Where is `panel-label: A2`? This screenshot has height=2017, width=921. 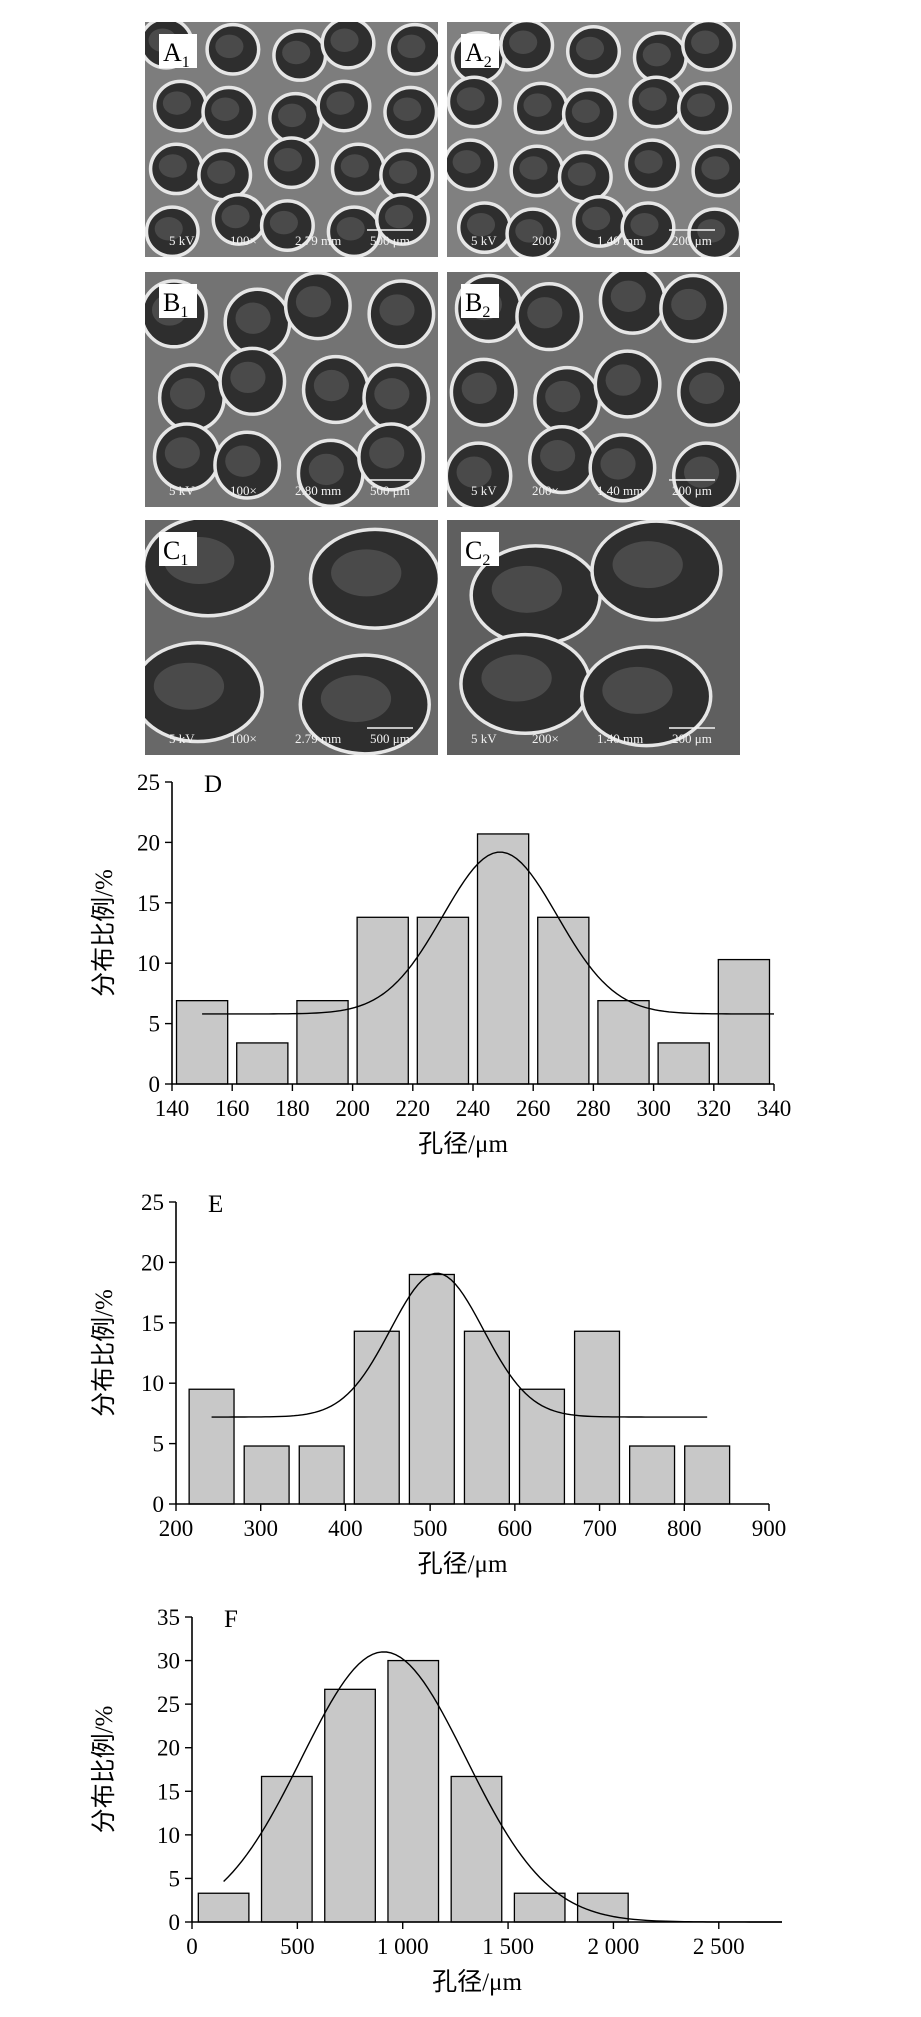
panel-label: A2 is located at coordinates (480, 52).